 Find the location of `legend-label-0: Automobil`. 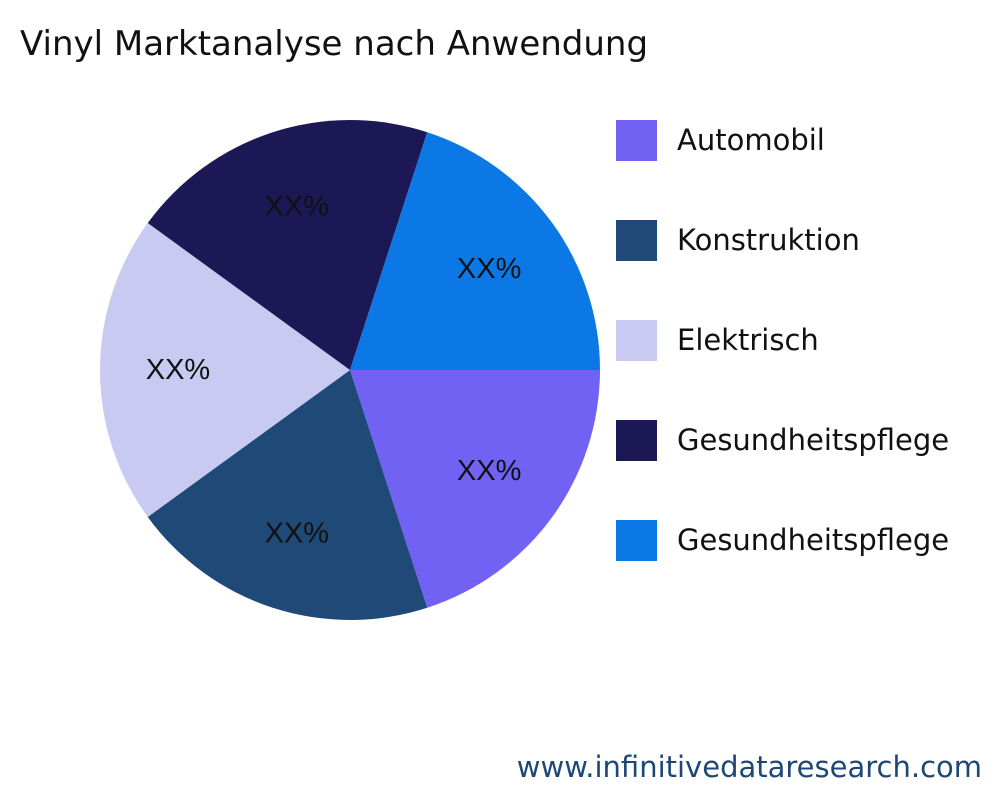

legend-label-0: Automobil is located at coordinates (751, 140).